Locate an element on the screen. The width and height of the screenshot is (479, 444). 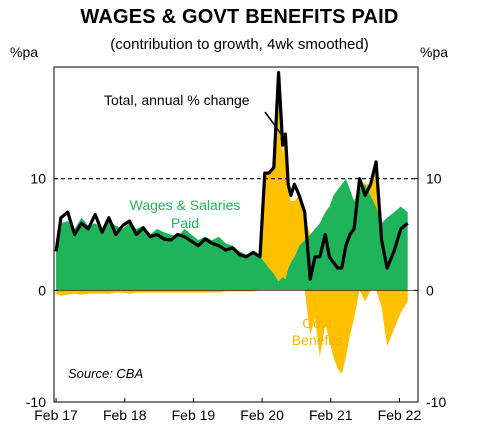
chart-title: WAGES & GOVT BENEFITS PAID is located at coordinates (239, 17).